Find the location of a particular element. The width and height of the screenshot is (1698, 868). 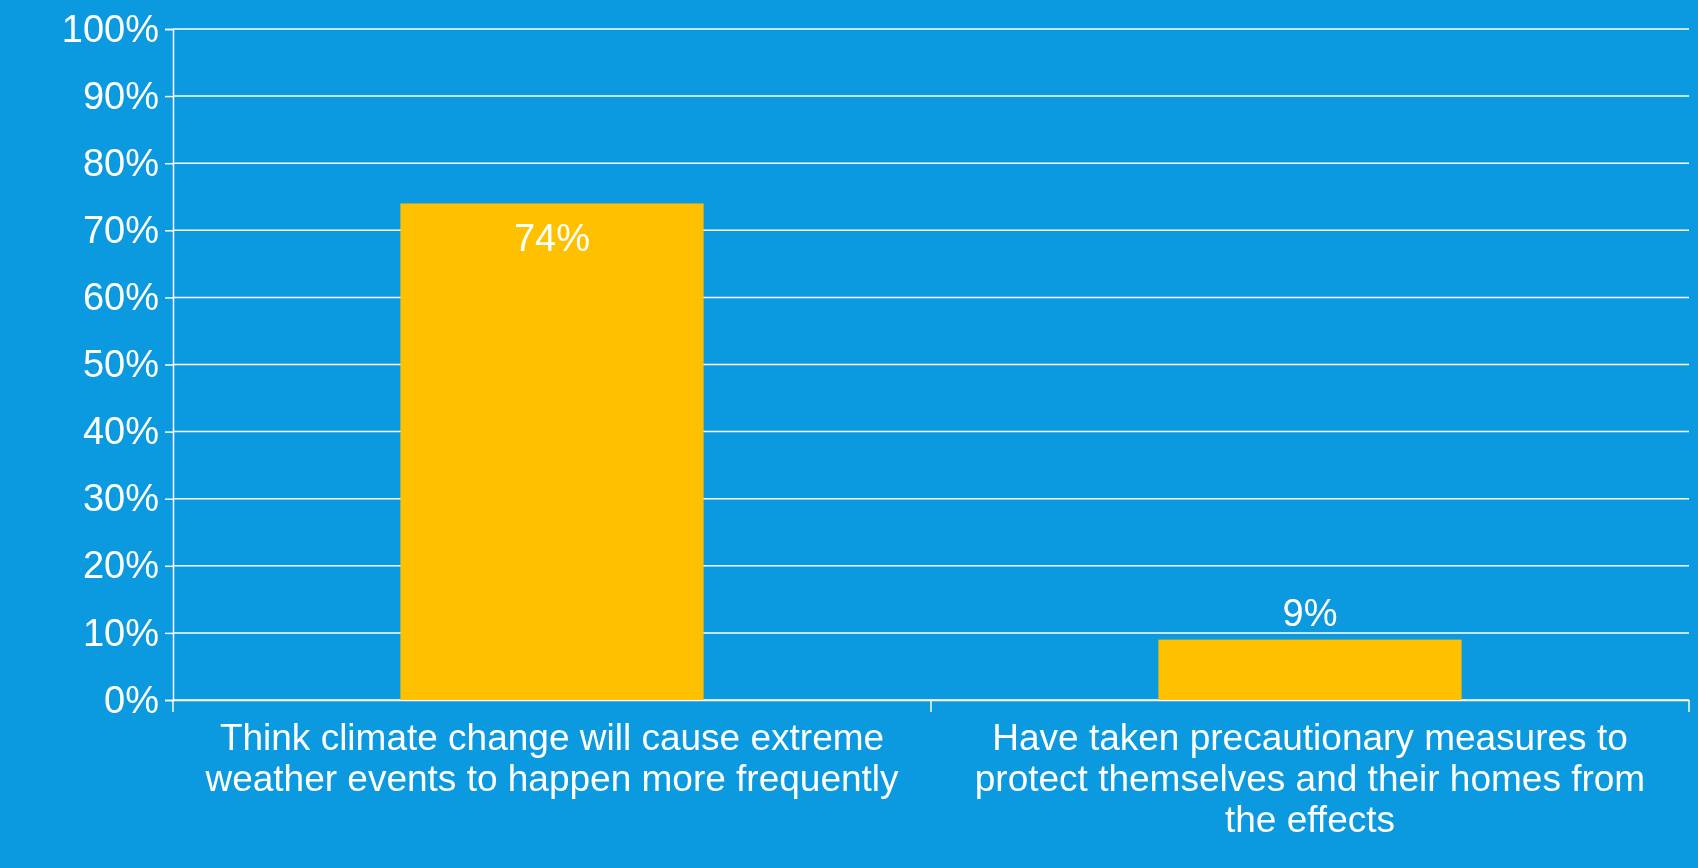

y-tick-label: 80% is located at coordinates (120, 162).